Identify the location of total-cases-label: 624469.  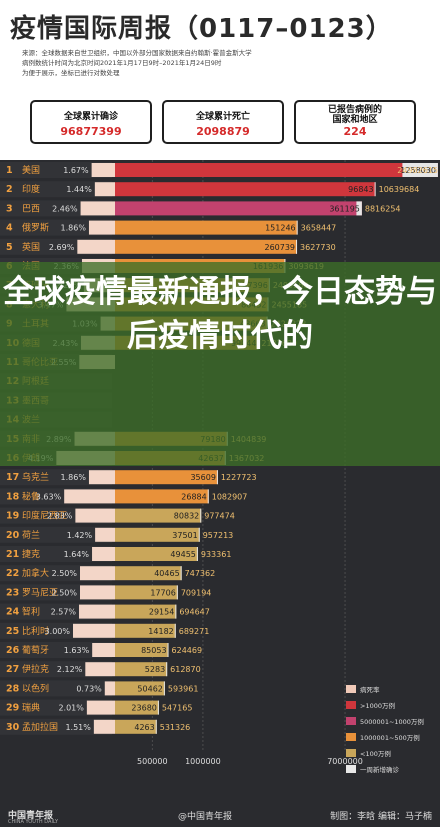
(187, 650).